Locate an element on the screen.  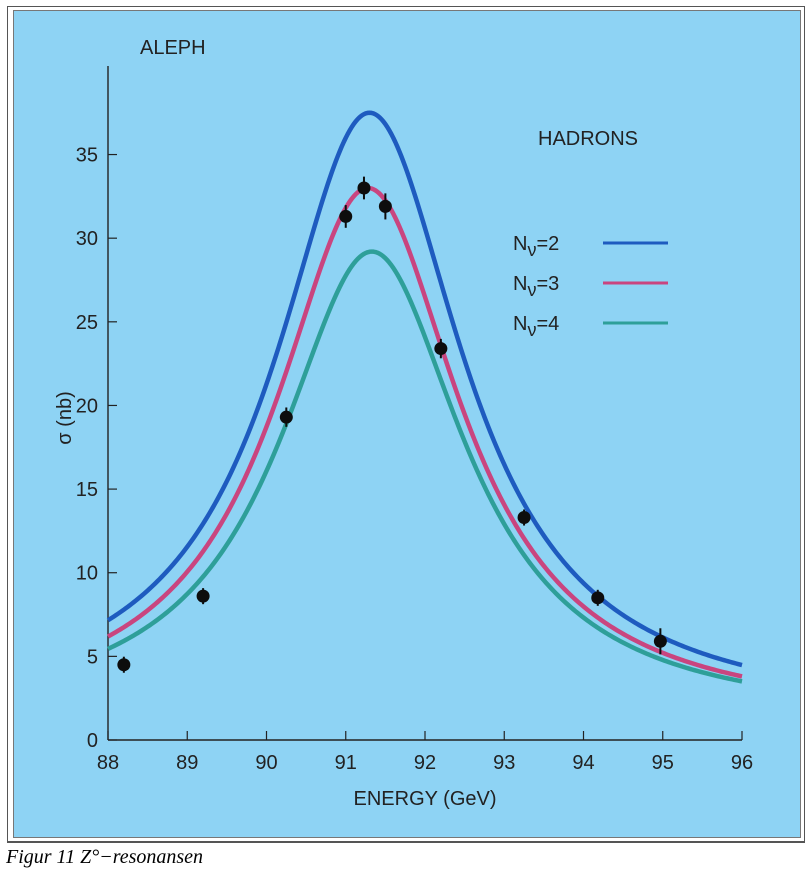
y-tick-label: 35 is located at coordinates (87, 156).